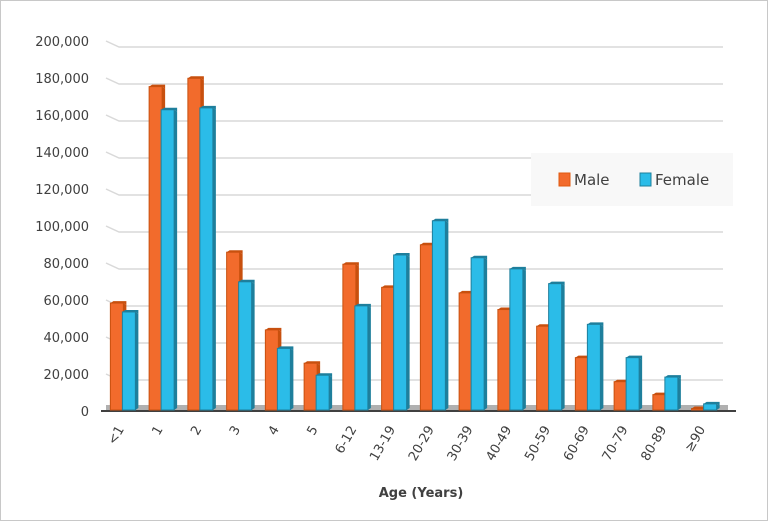 This screenshot has height=522, width=768. I want to click on y-tick-label: 200,000, so click(62, 42).